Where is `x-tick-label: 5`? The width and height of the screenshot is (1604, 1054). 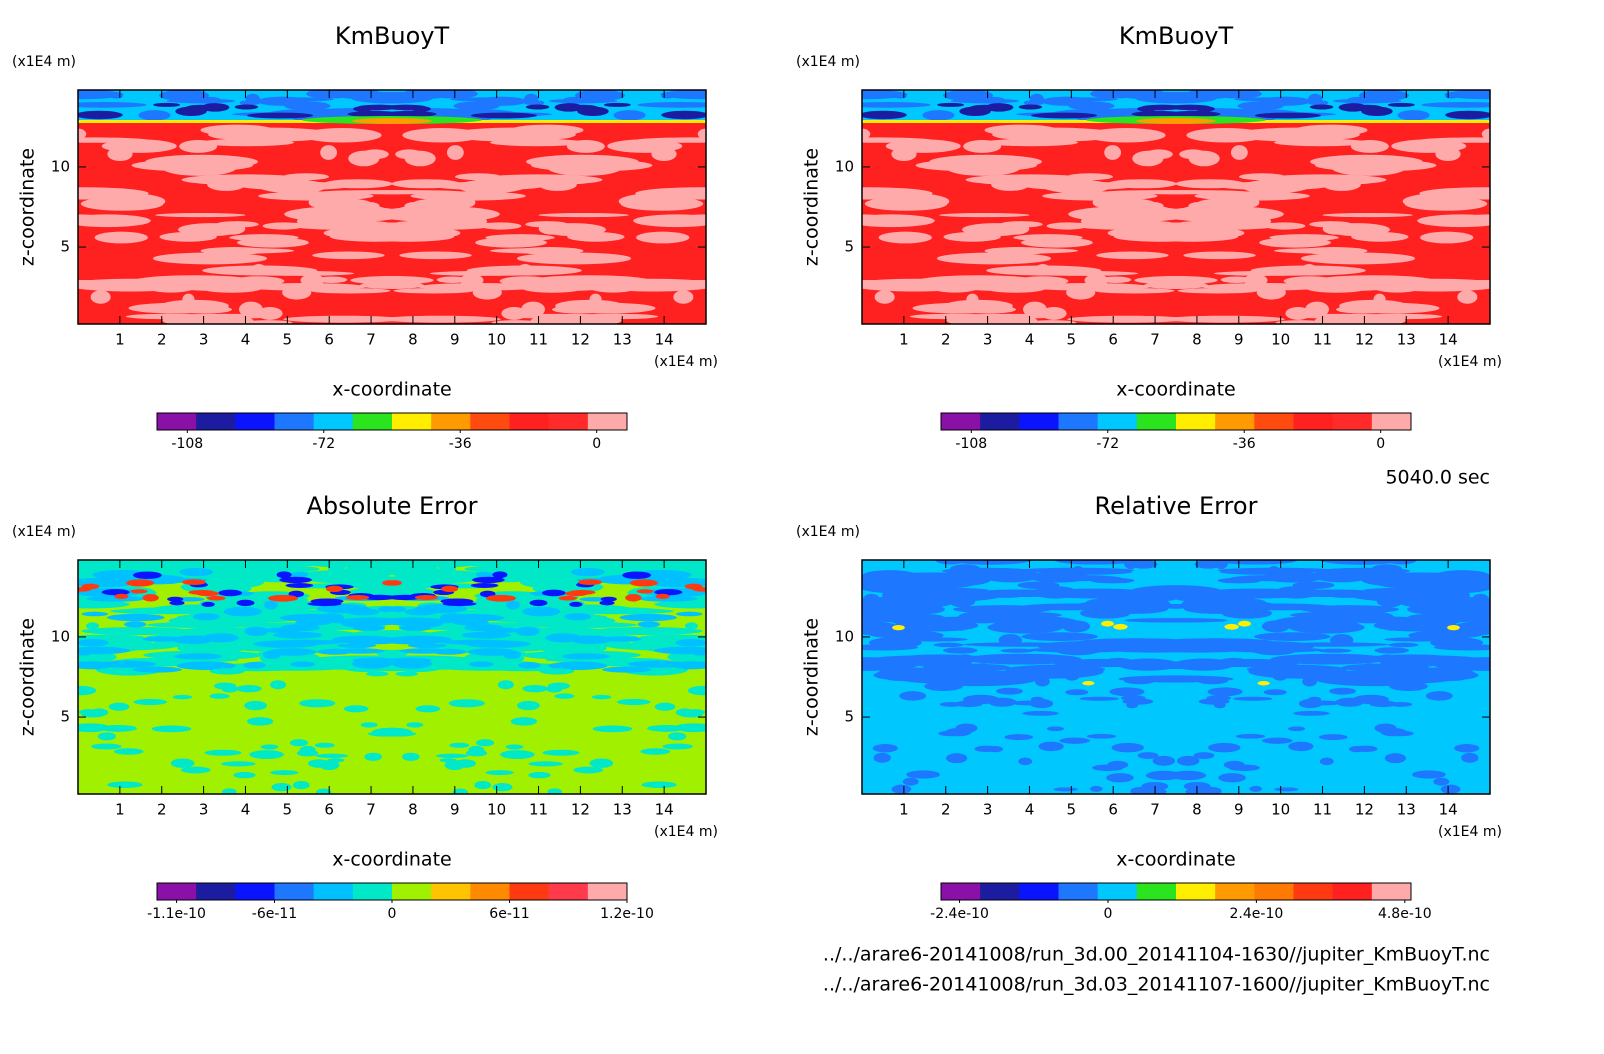
x-tick-label: 5 is located at coordinates (288, 810).